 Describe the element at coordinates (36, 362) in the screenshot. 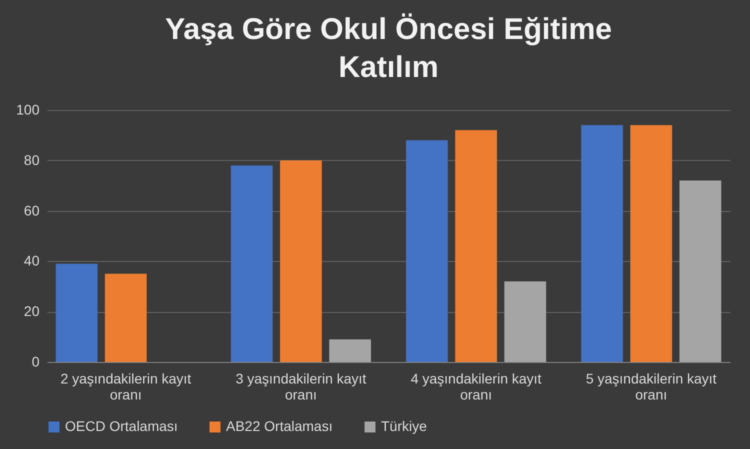

I see `y-tick-label: 0` at that location.